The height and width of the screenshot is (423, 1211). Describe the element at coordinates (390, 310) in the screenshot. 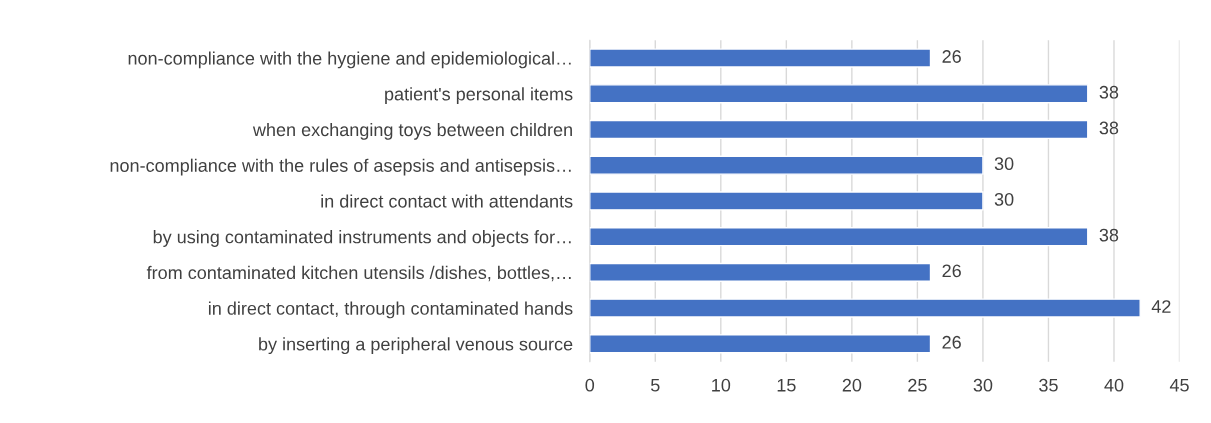

I see `y-tick-label: in direct contact, through contaminated hands` at that location.